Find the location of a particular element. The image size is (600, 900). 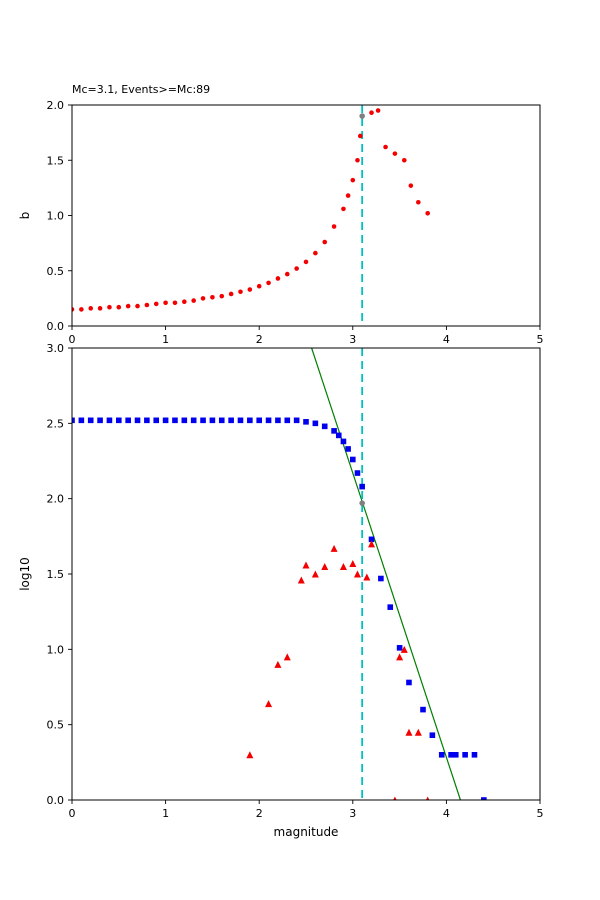

y-tick-label: 1.0 is located at coordinates (56, 216).